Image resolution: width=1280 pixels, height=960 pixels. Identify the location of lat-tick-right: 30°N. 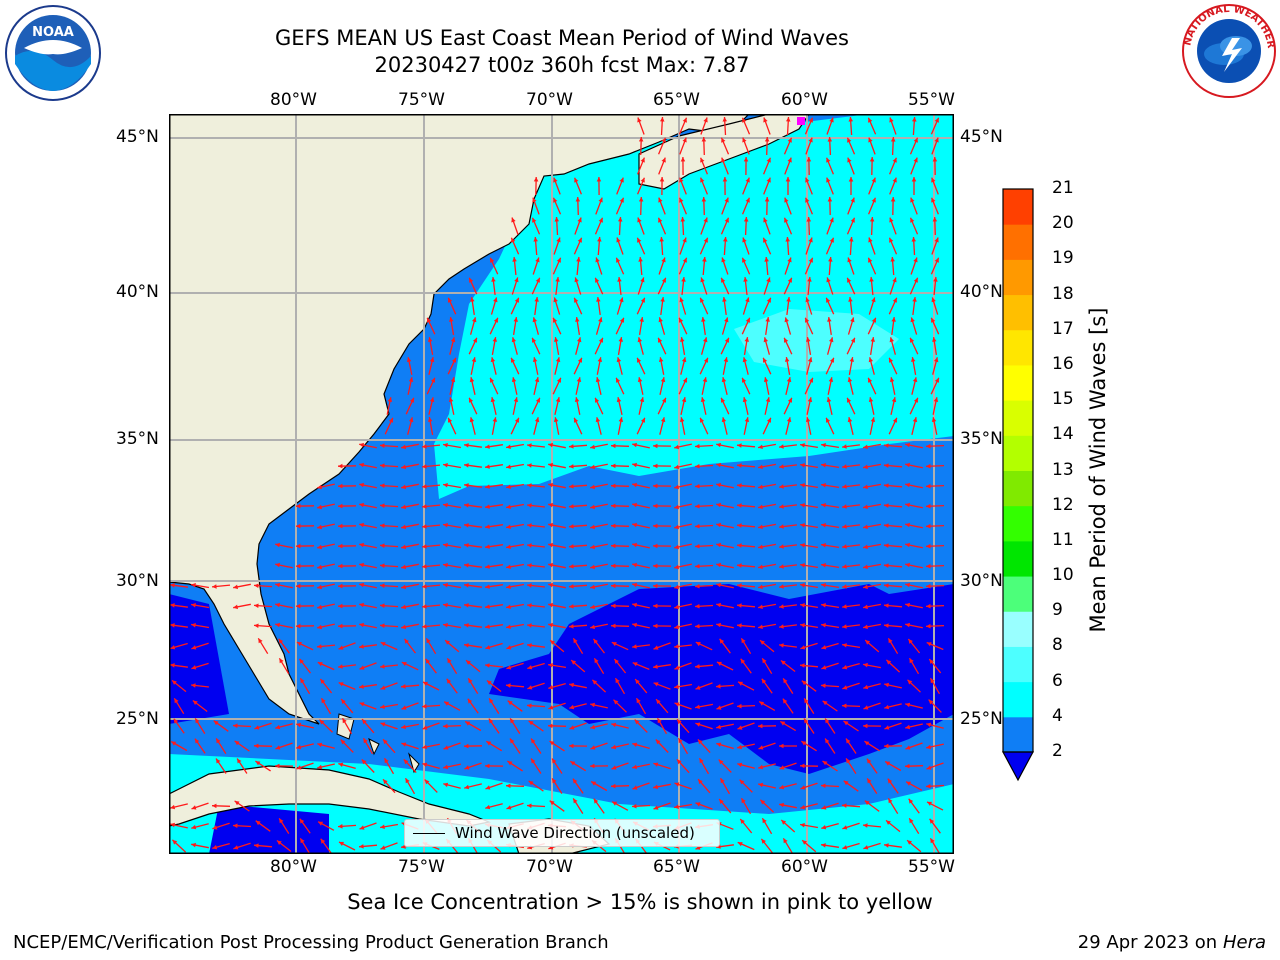
(981, 581).